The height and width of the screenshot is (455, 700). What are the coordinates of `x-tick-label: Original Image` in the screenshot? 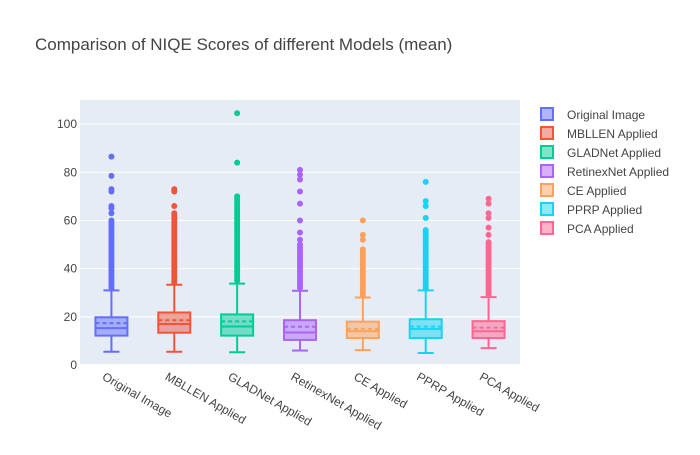 It's located at (137, 394).